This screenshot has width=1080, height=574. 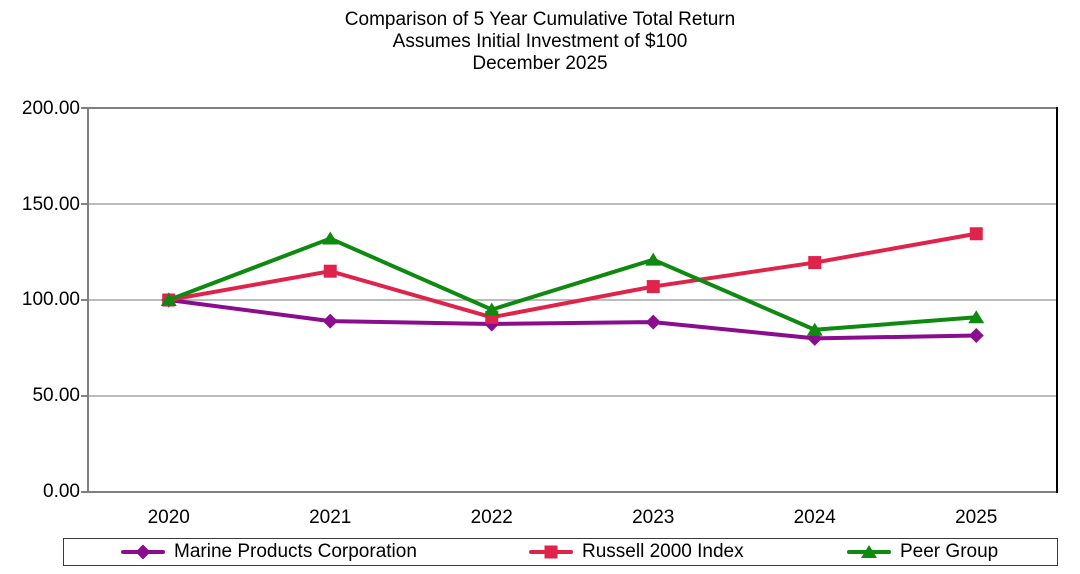 I want to click on x-axis: 2020 2021 2022 2023 2024 2025, so click(x=572, y=518).